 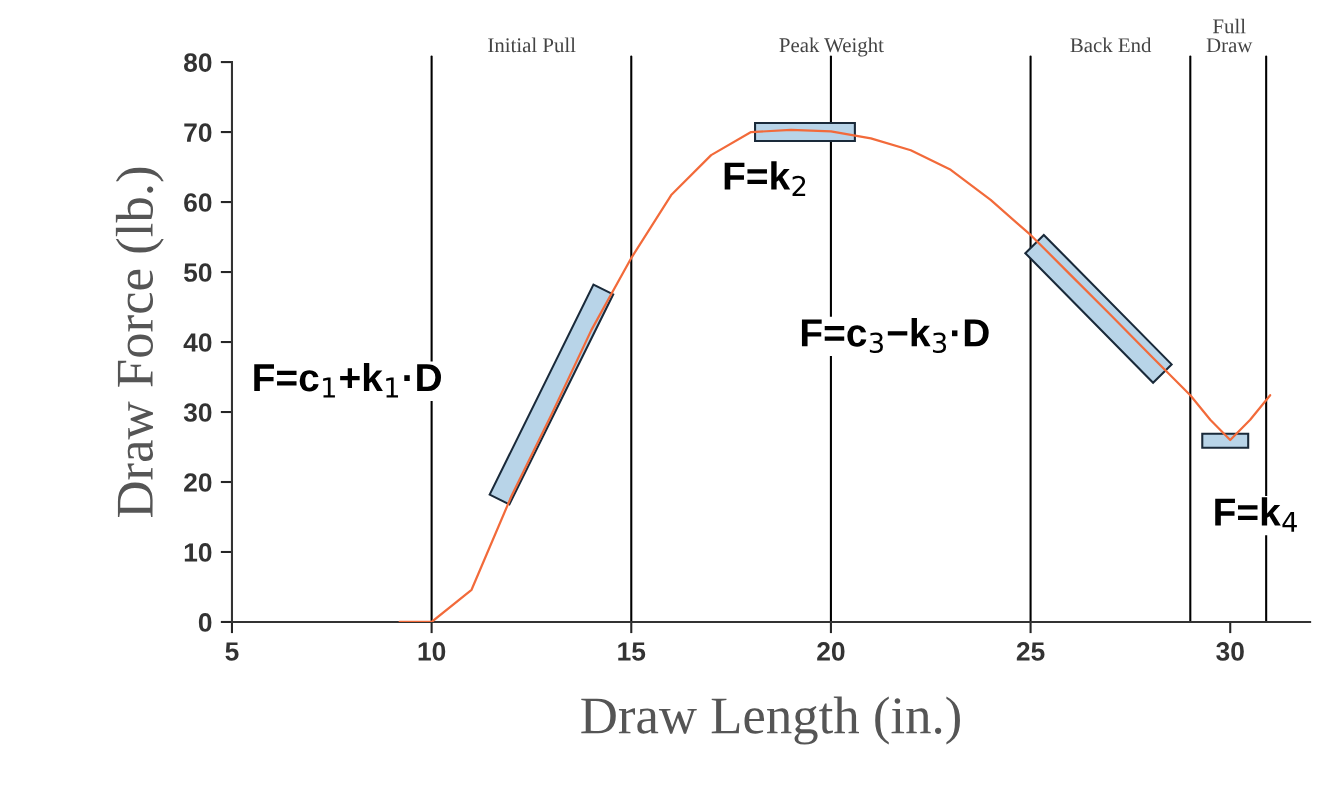 I want to click on y-tick-label: 30, so click(x=197, y=412).